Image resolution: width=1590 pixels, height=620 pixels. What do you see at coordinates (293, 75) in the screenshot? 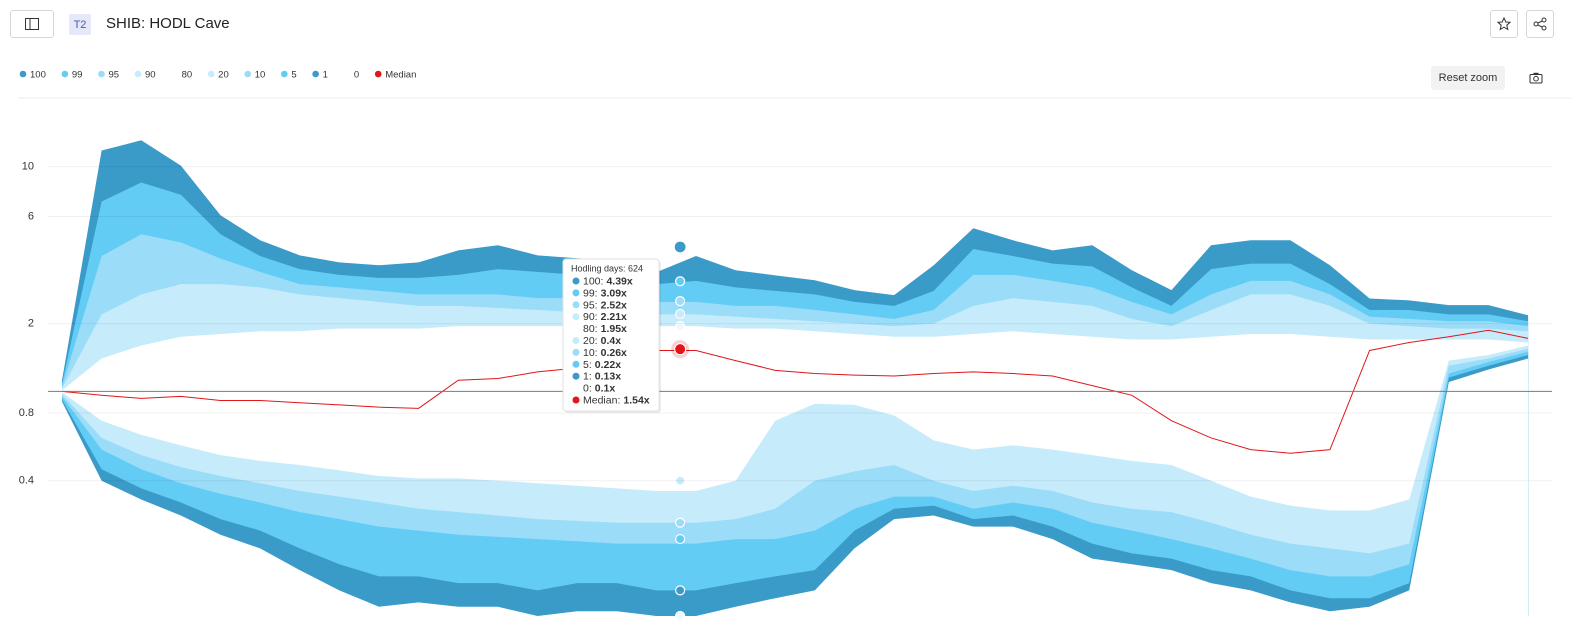
I see `legend-label: 5` at bounding box center [293, 75].